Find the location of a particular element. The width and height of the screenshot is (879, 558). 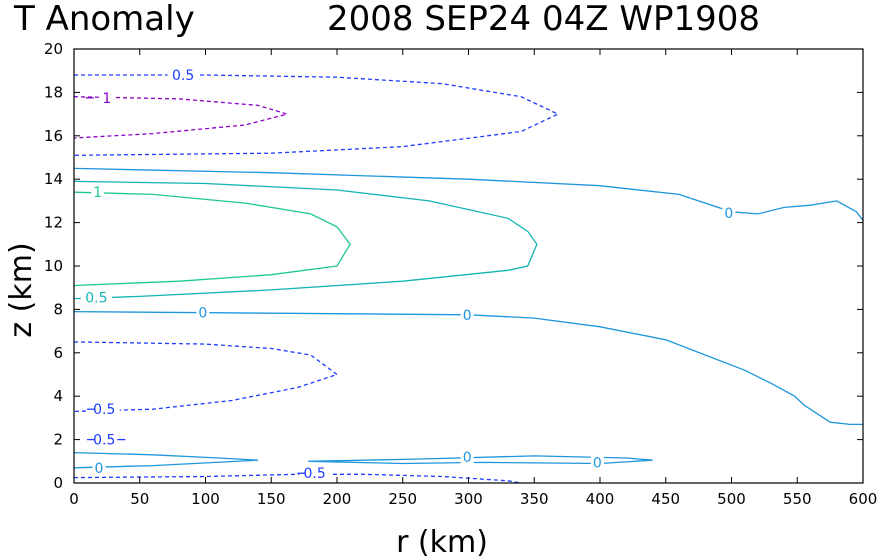

x-tick-label: 200 is located at coordinates (337, 499).